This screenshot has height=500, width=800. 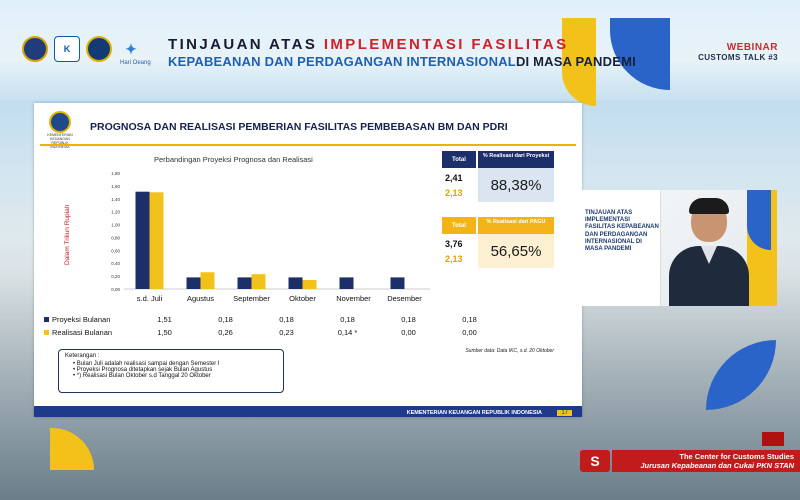 What do you see at coordinates (308, 411) in the screenshot?
I see `slide-footer-bar` at bounding box center [308, 411].